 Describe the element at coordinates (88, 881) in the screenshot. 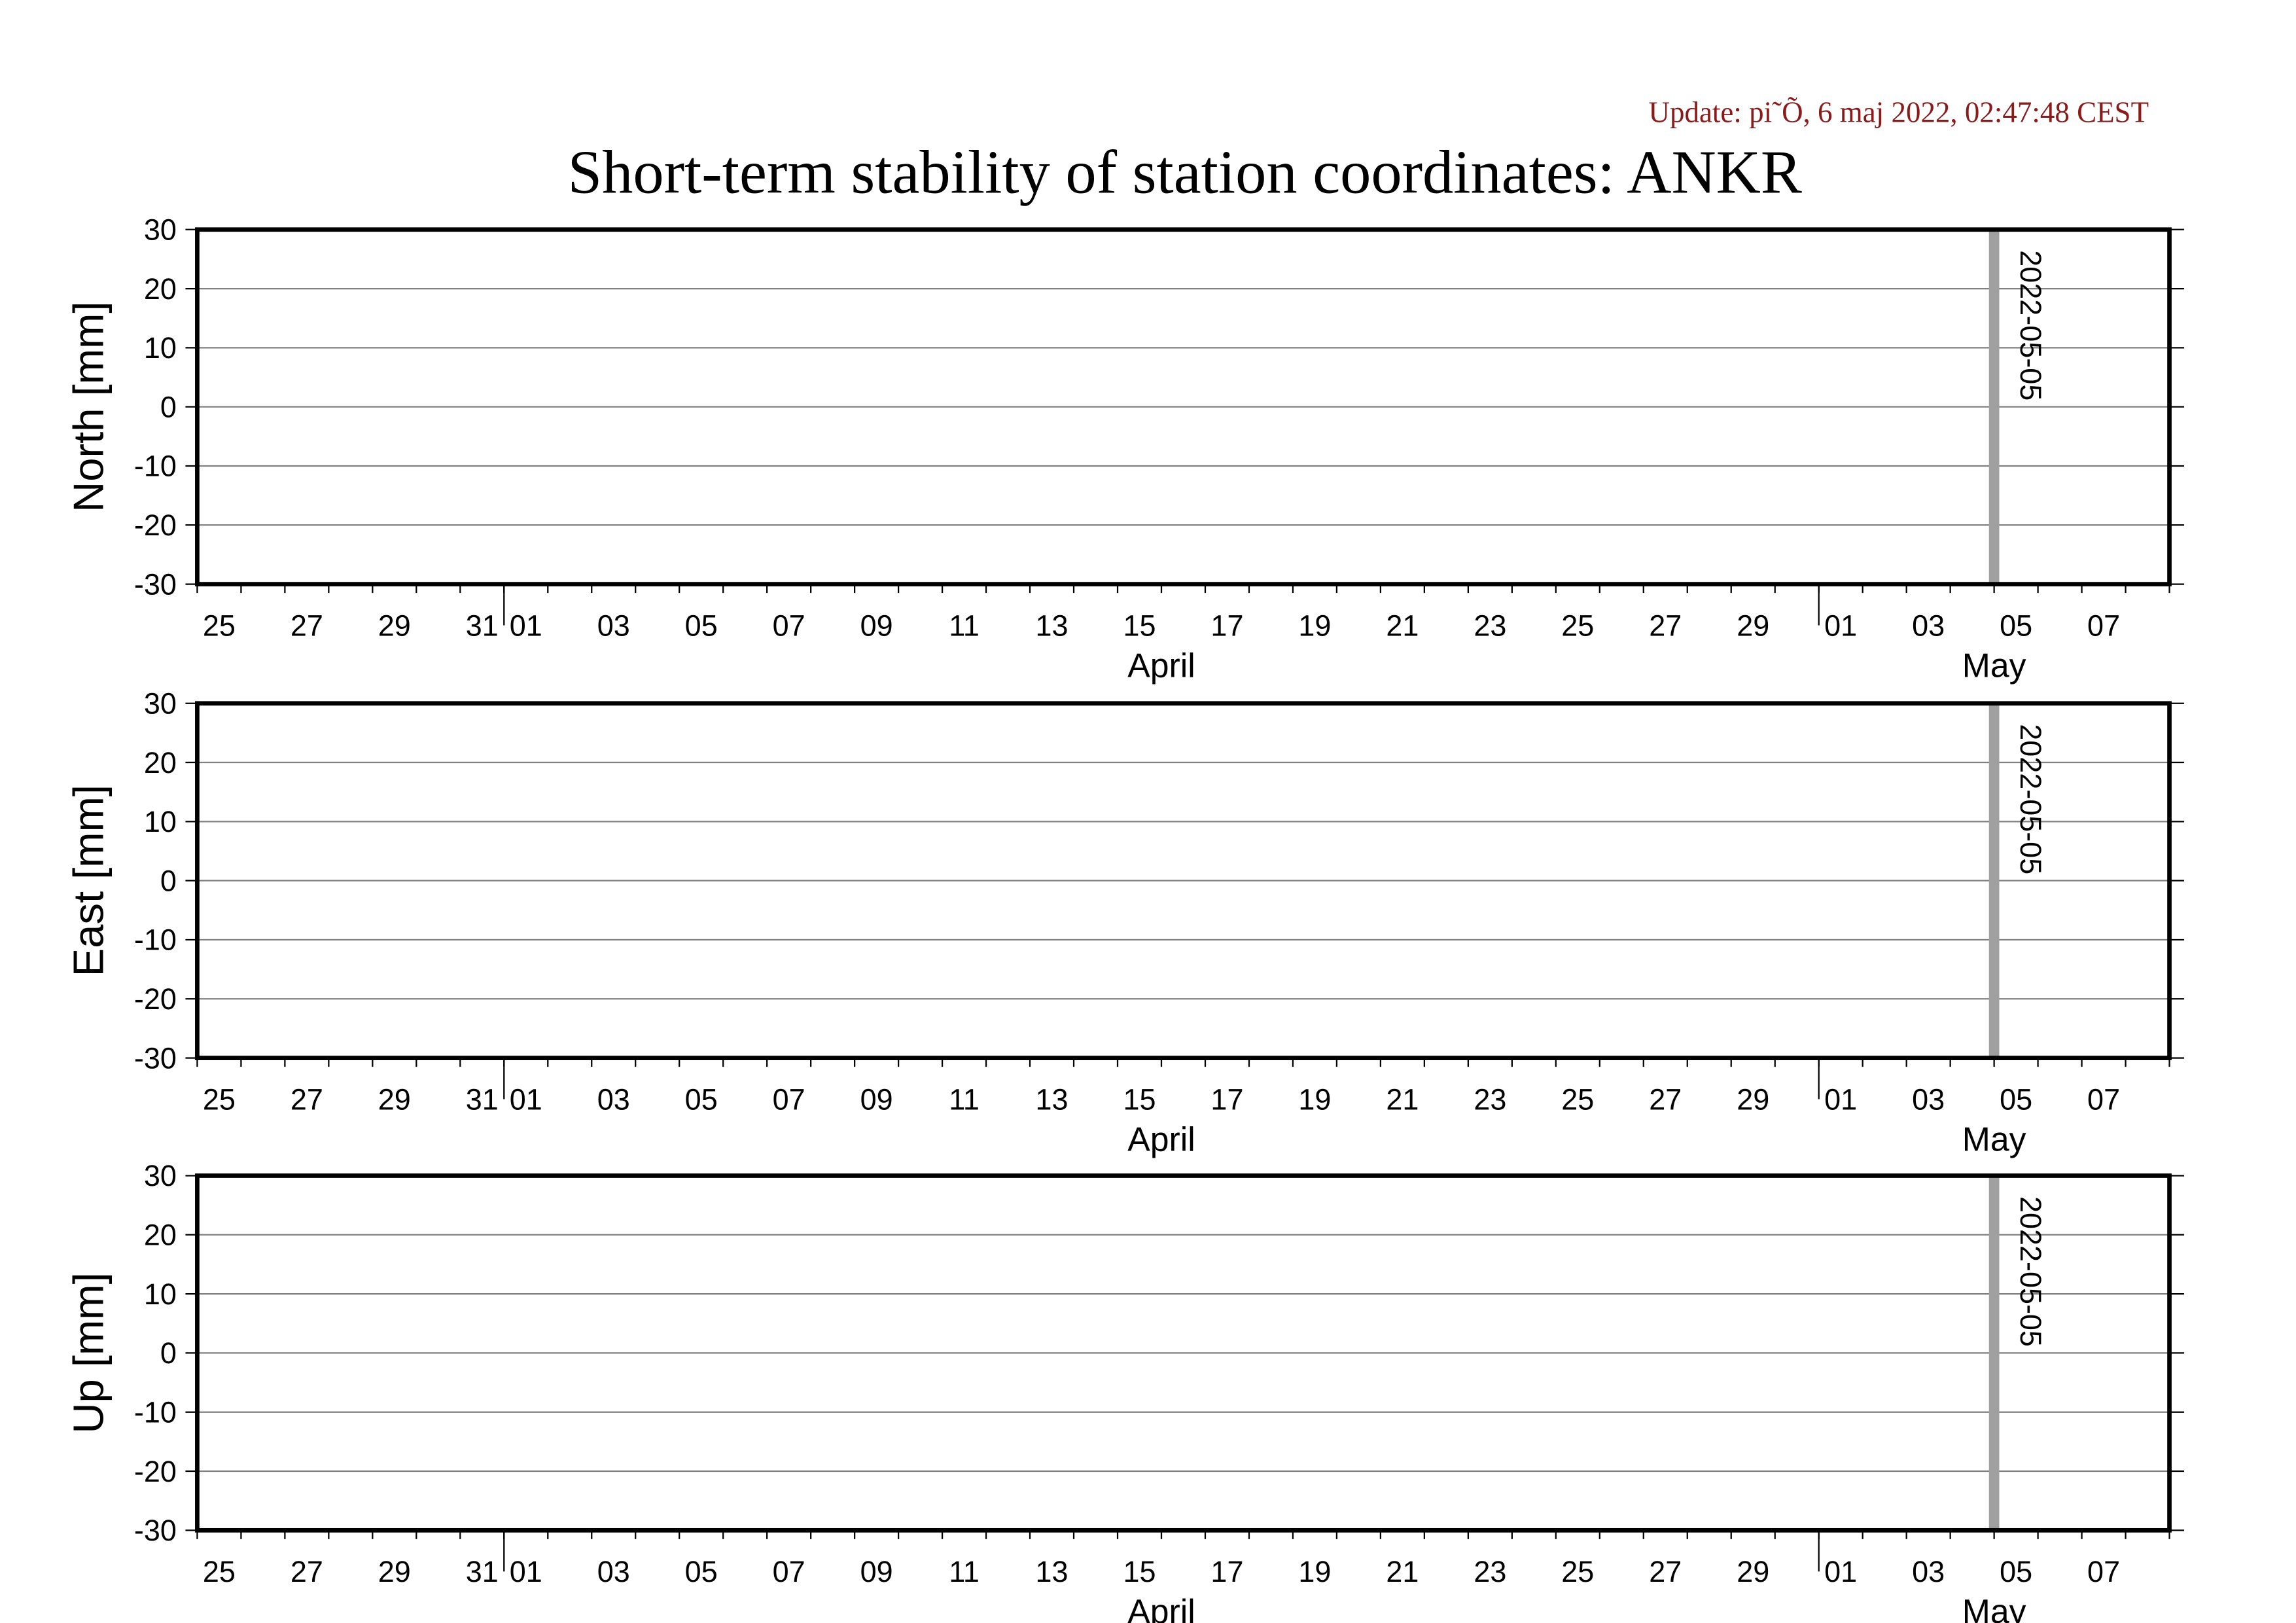

I see `y-axis-label: East [mm]` at that location.